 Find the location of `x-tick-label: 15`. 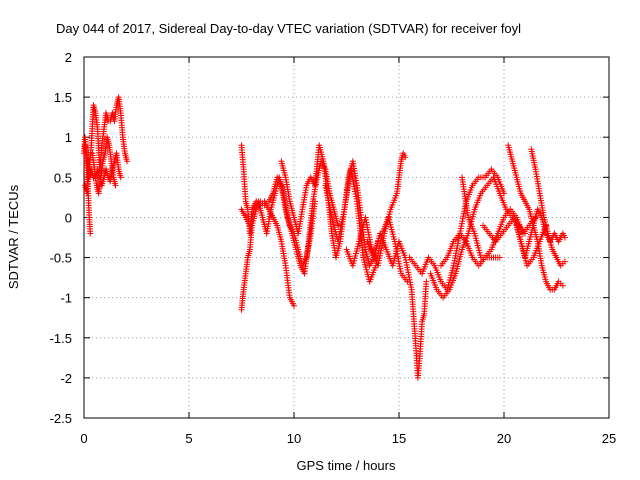

x-tick-label: 15 is located at coordinates (399, 438).